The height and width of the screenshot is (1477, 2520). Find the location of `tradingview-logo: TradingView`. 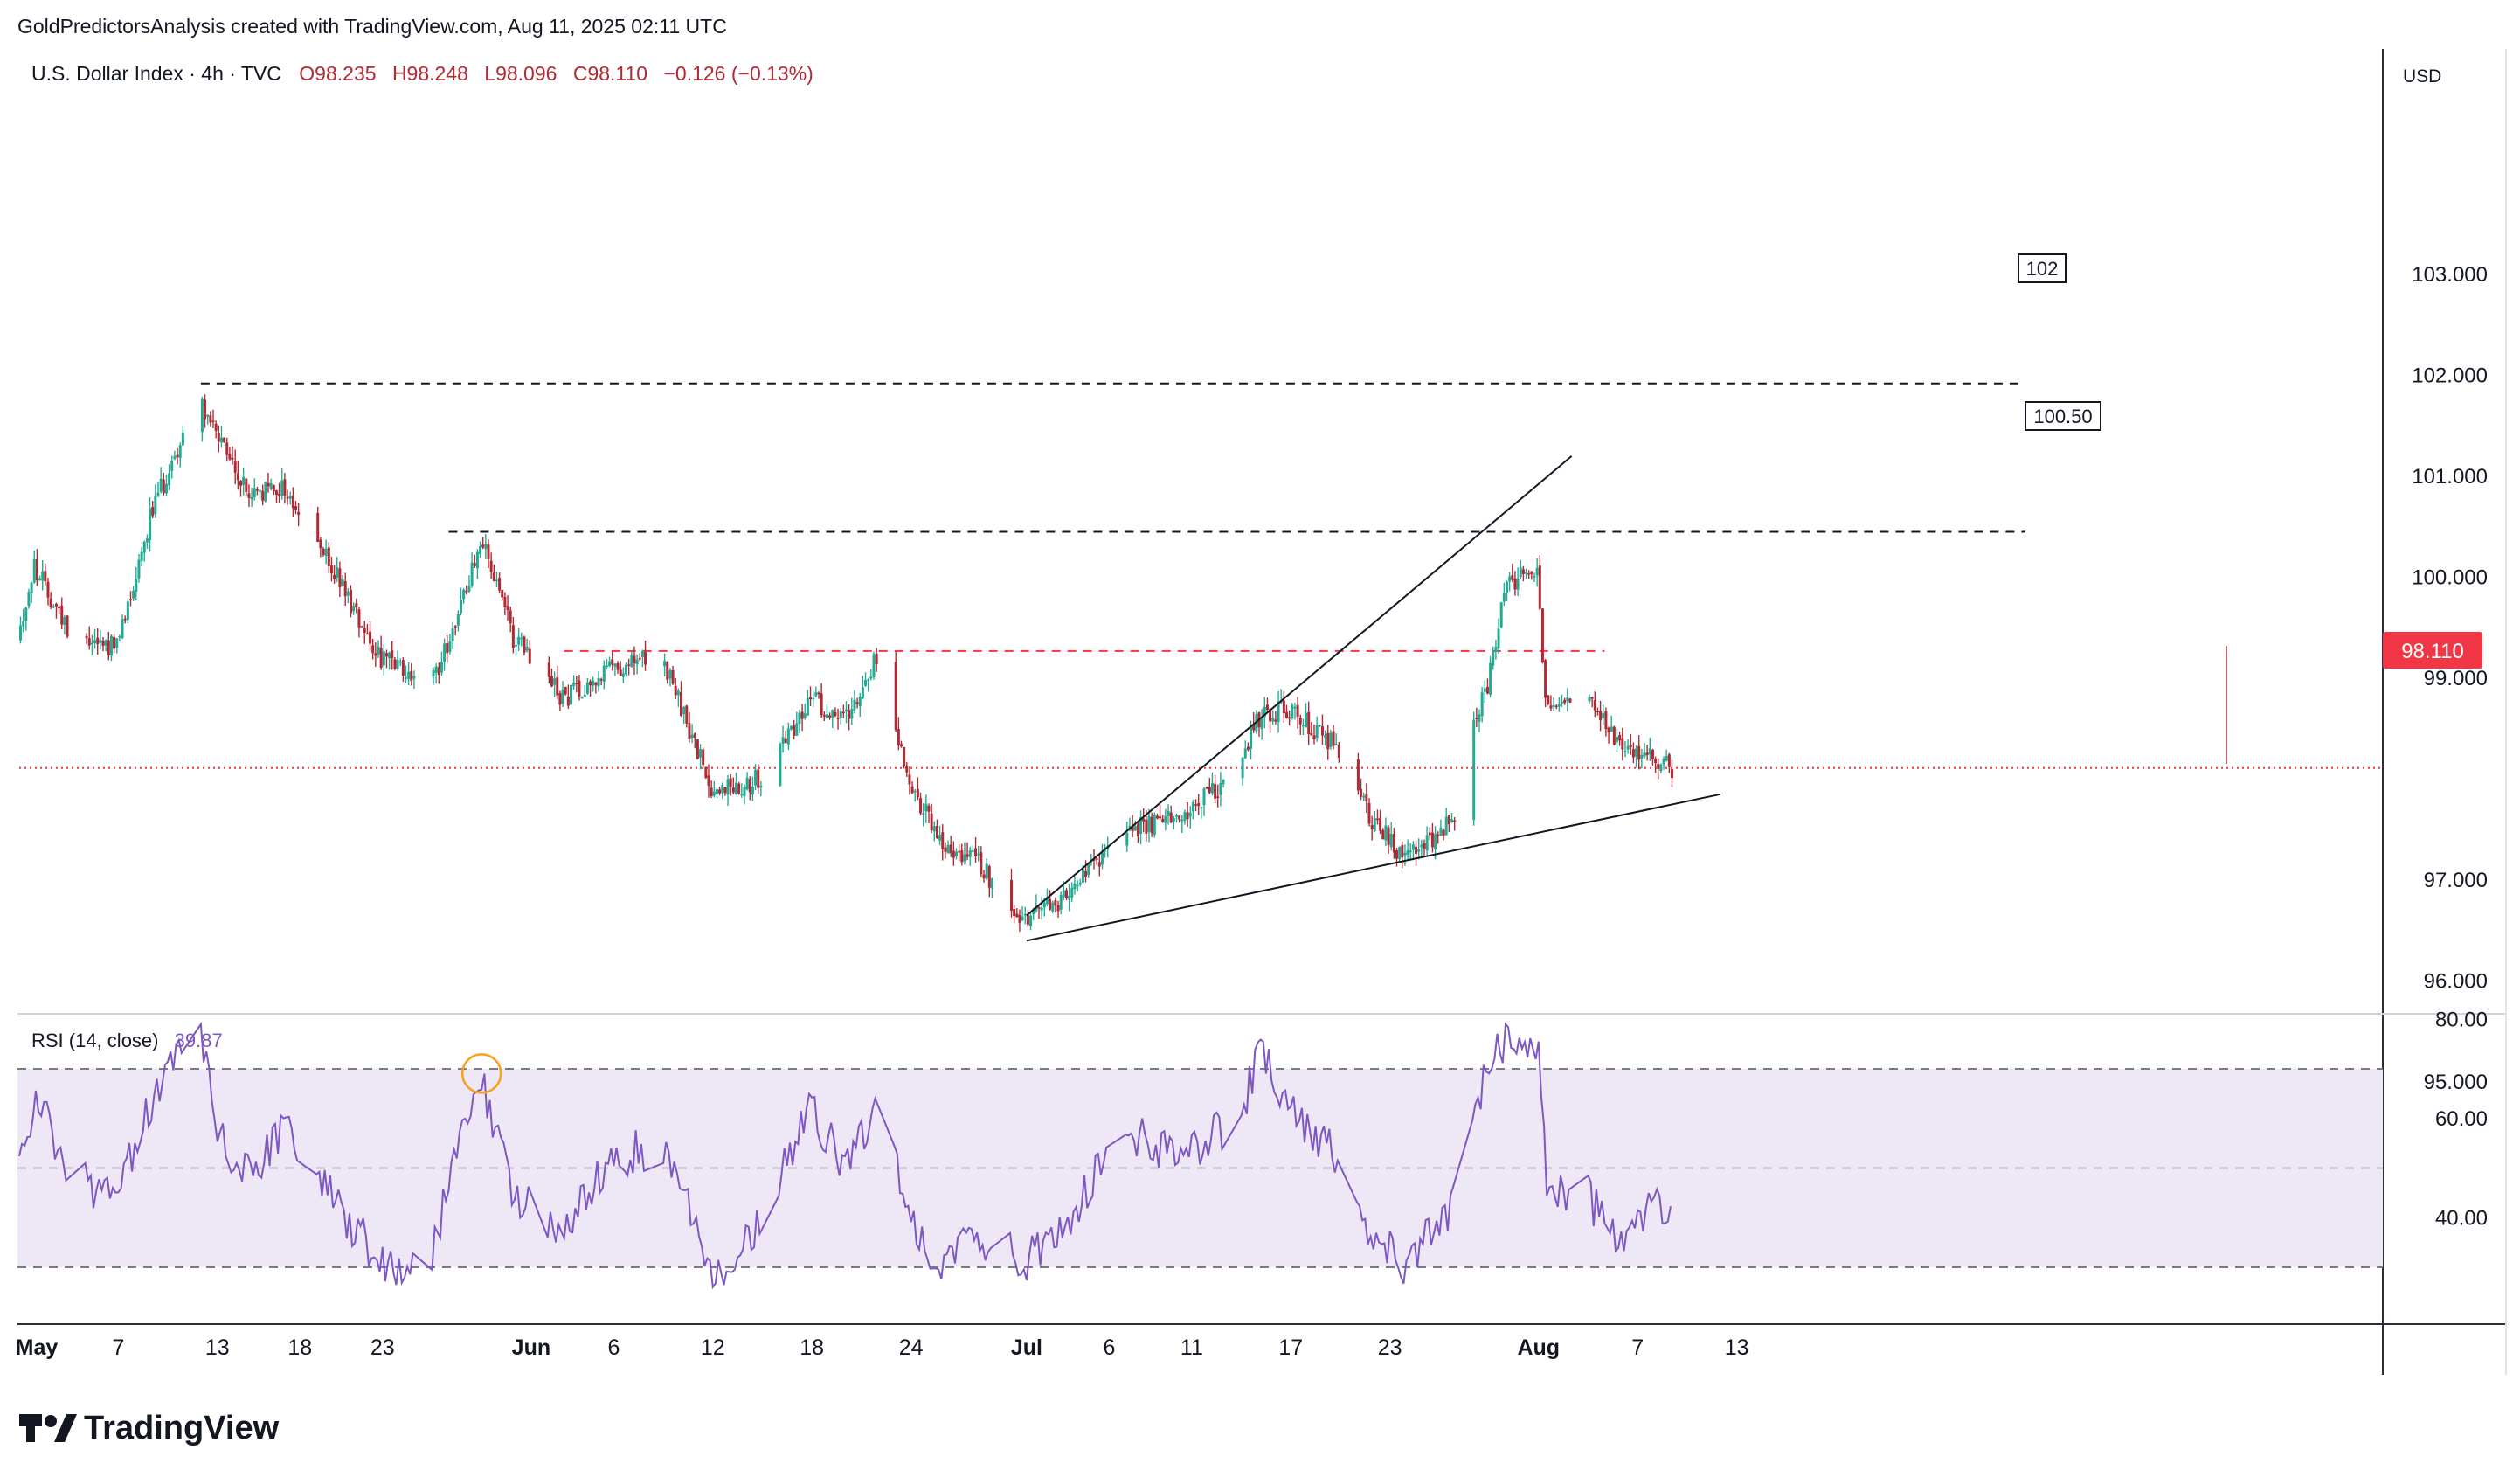

tradingview-logo: TradingView is located at coordinates (149, 1428).